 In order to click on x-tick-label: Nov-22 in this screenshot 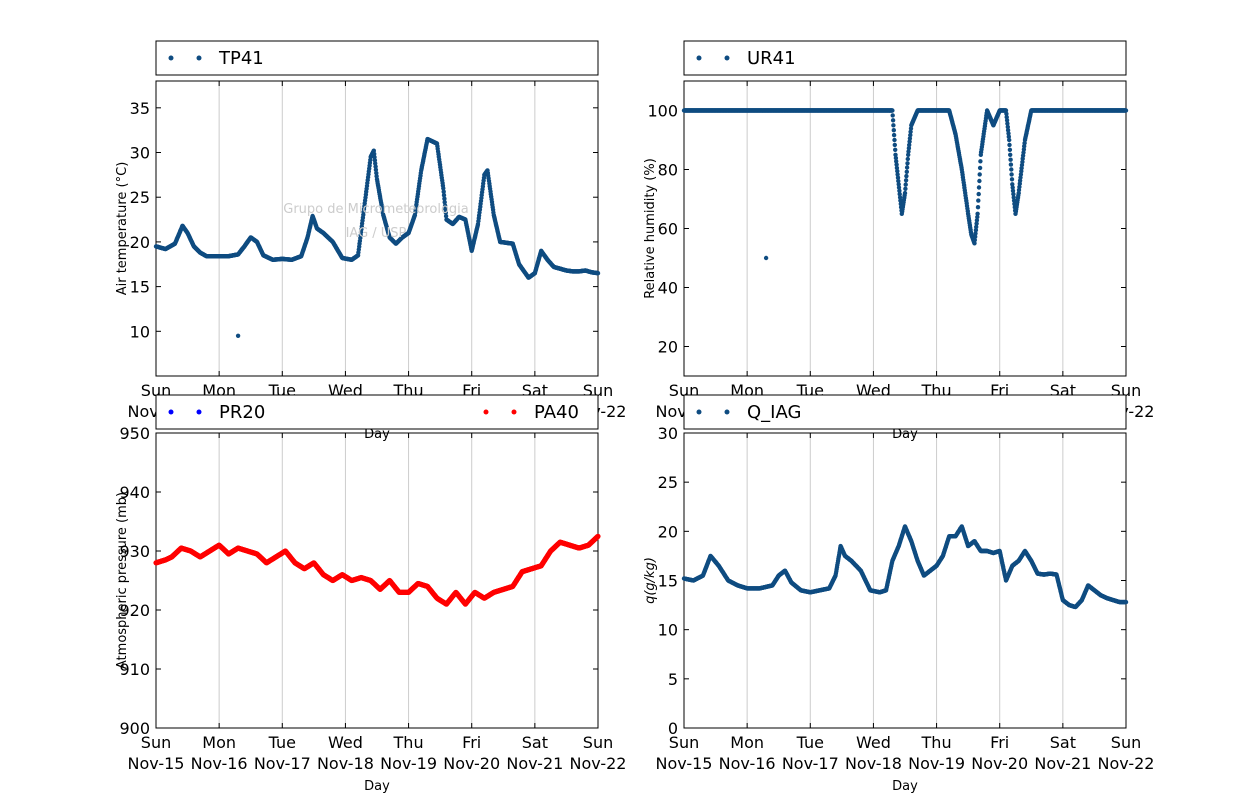, I will do `click(598, 763)`.